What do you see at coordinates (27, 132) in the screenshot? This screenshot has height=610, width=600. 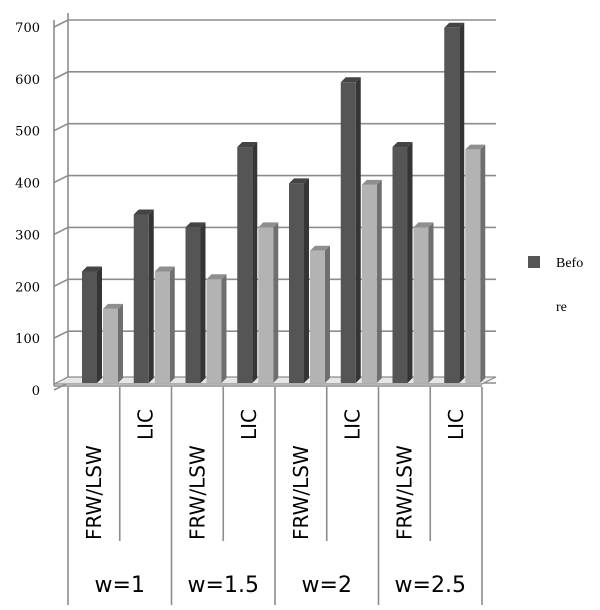 I see `y-tick-label: 500` at bounding box center [27, 132].